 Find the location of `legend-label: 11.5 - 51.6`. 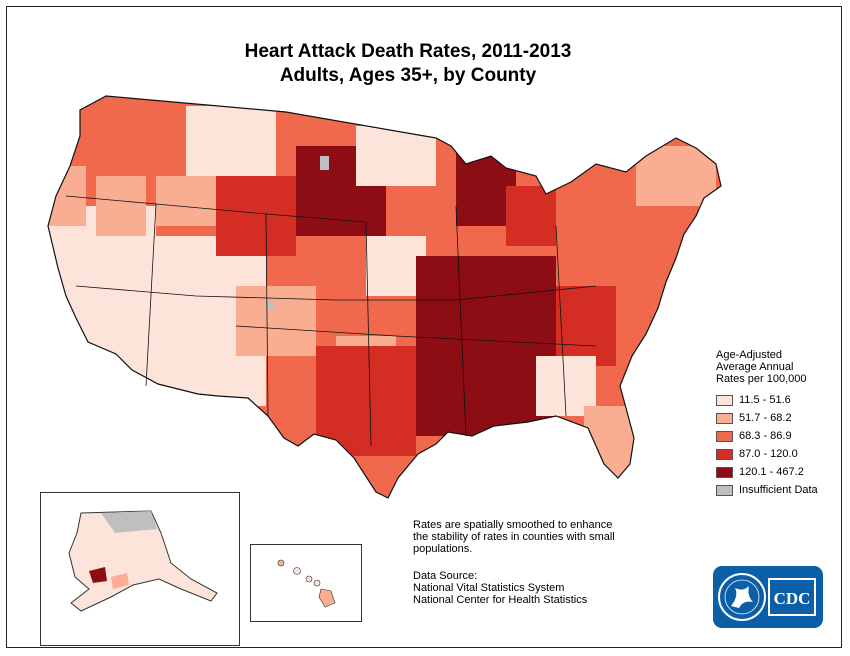

legend-label: 11.5 - 51.6 is located at coordinates (765, 400).